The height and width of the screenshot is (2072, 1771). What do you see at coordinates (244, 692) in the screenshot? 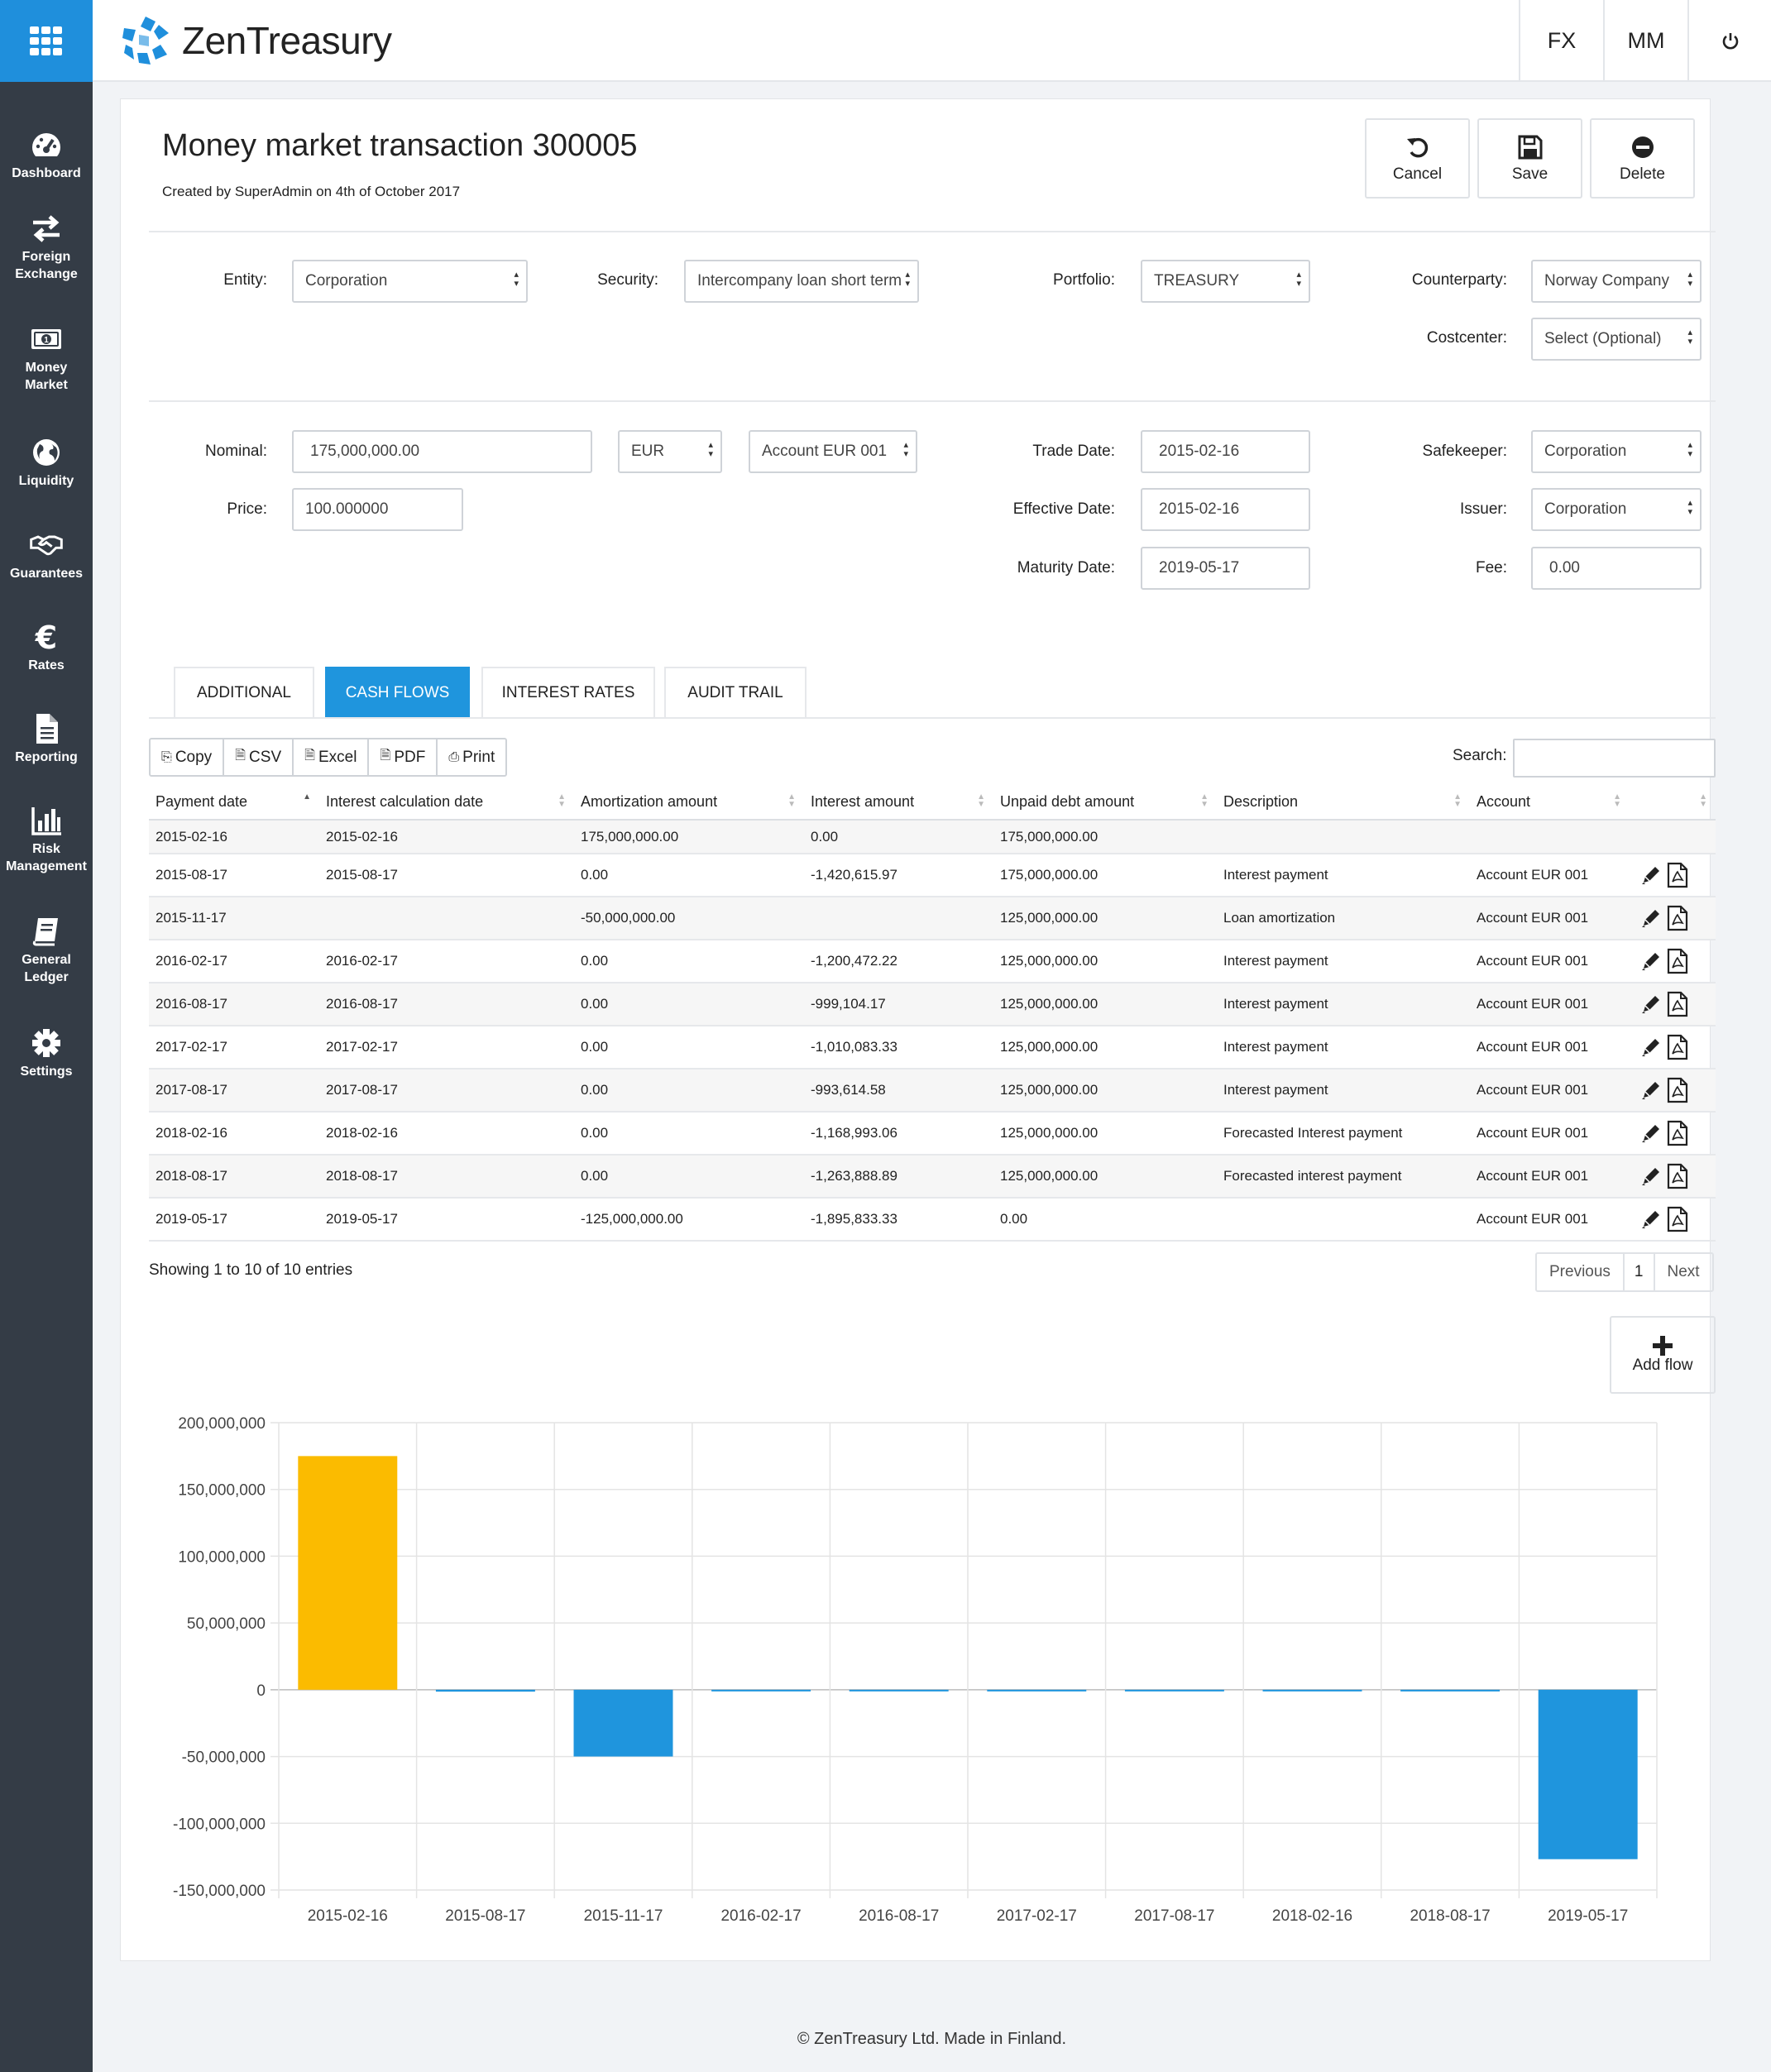
I see `tab-additional: ADDITIONAL` at bounding box center [244, 692].